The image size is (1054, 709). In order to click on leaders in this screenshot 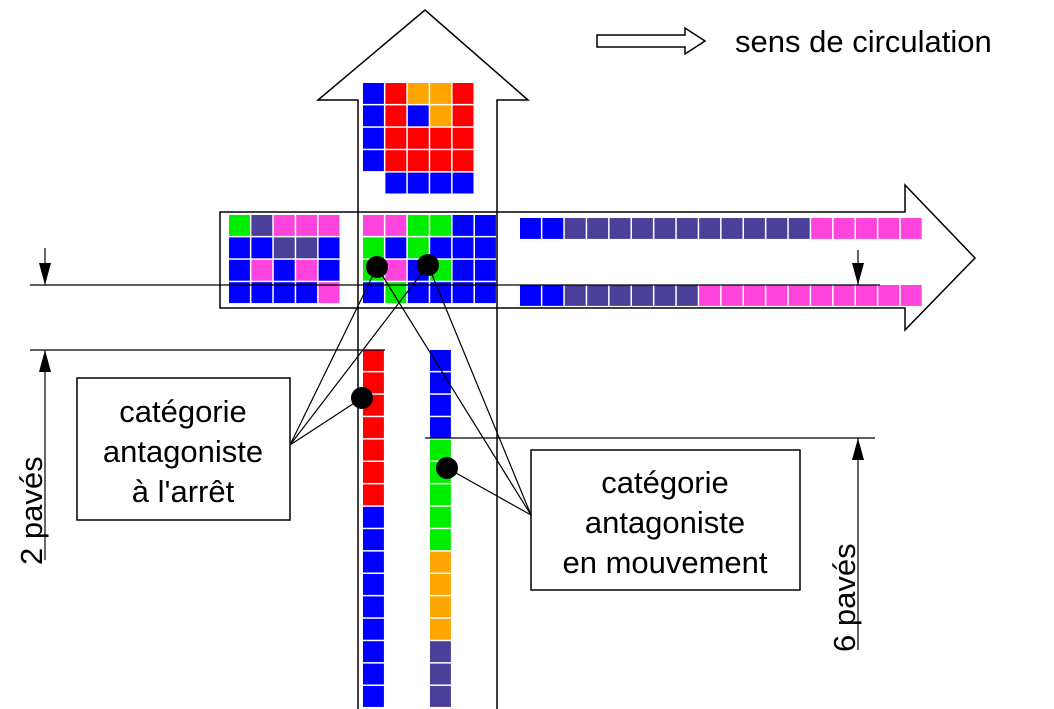, I will do `click(410, 390)`.